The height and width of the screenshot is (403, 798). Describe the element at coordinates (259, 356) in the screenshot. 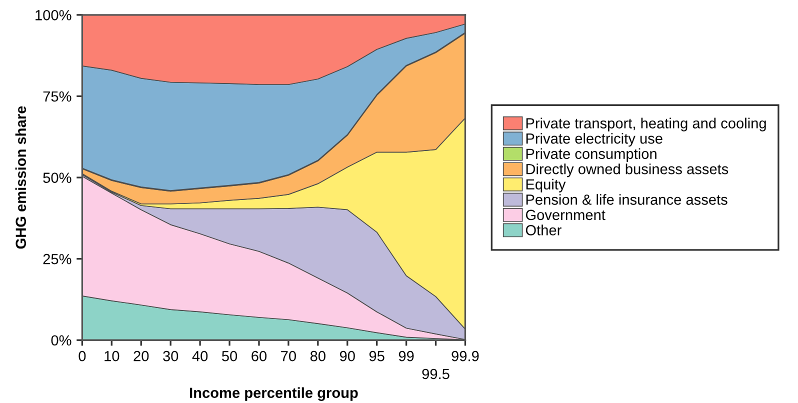

I see `x-tick-label: 60` at that location.